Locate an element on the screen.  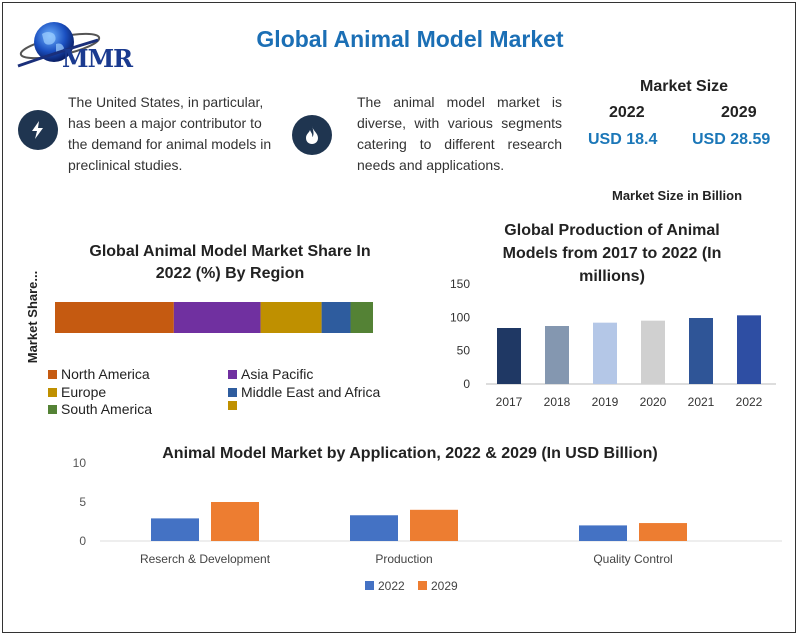
y-tick-label: 50 is located at coordinates (464, 351).